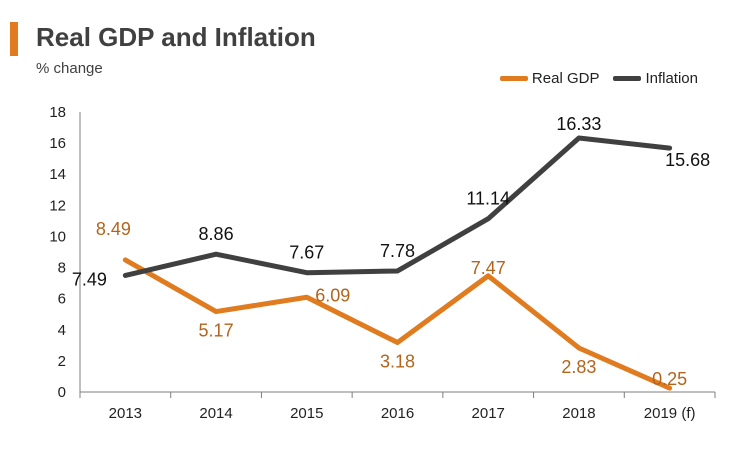 The height and width of the screenshot is (450, 750). Describe the element at coordinates (57, 112) in the screenshot. I see `y-tick-label-18: 18` at that location.